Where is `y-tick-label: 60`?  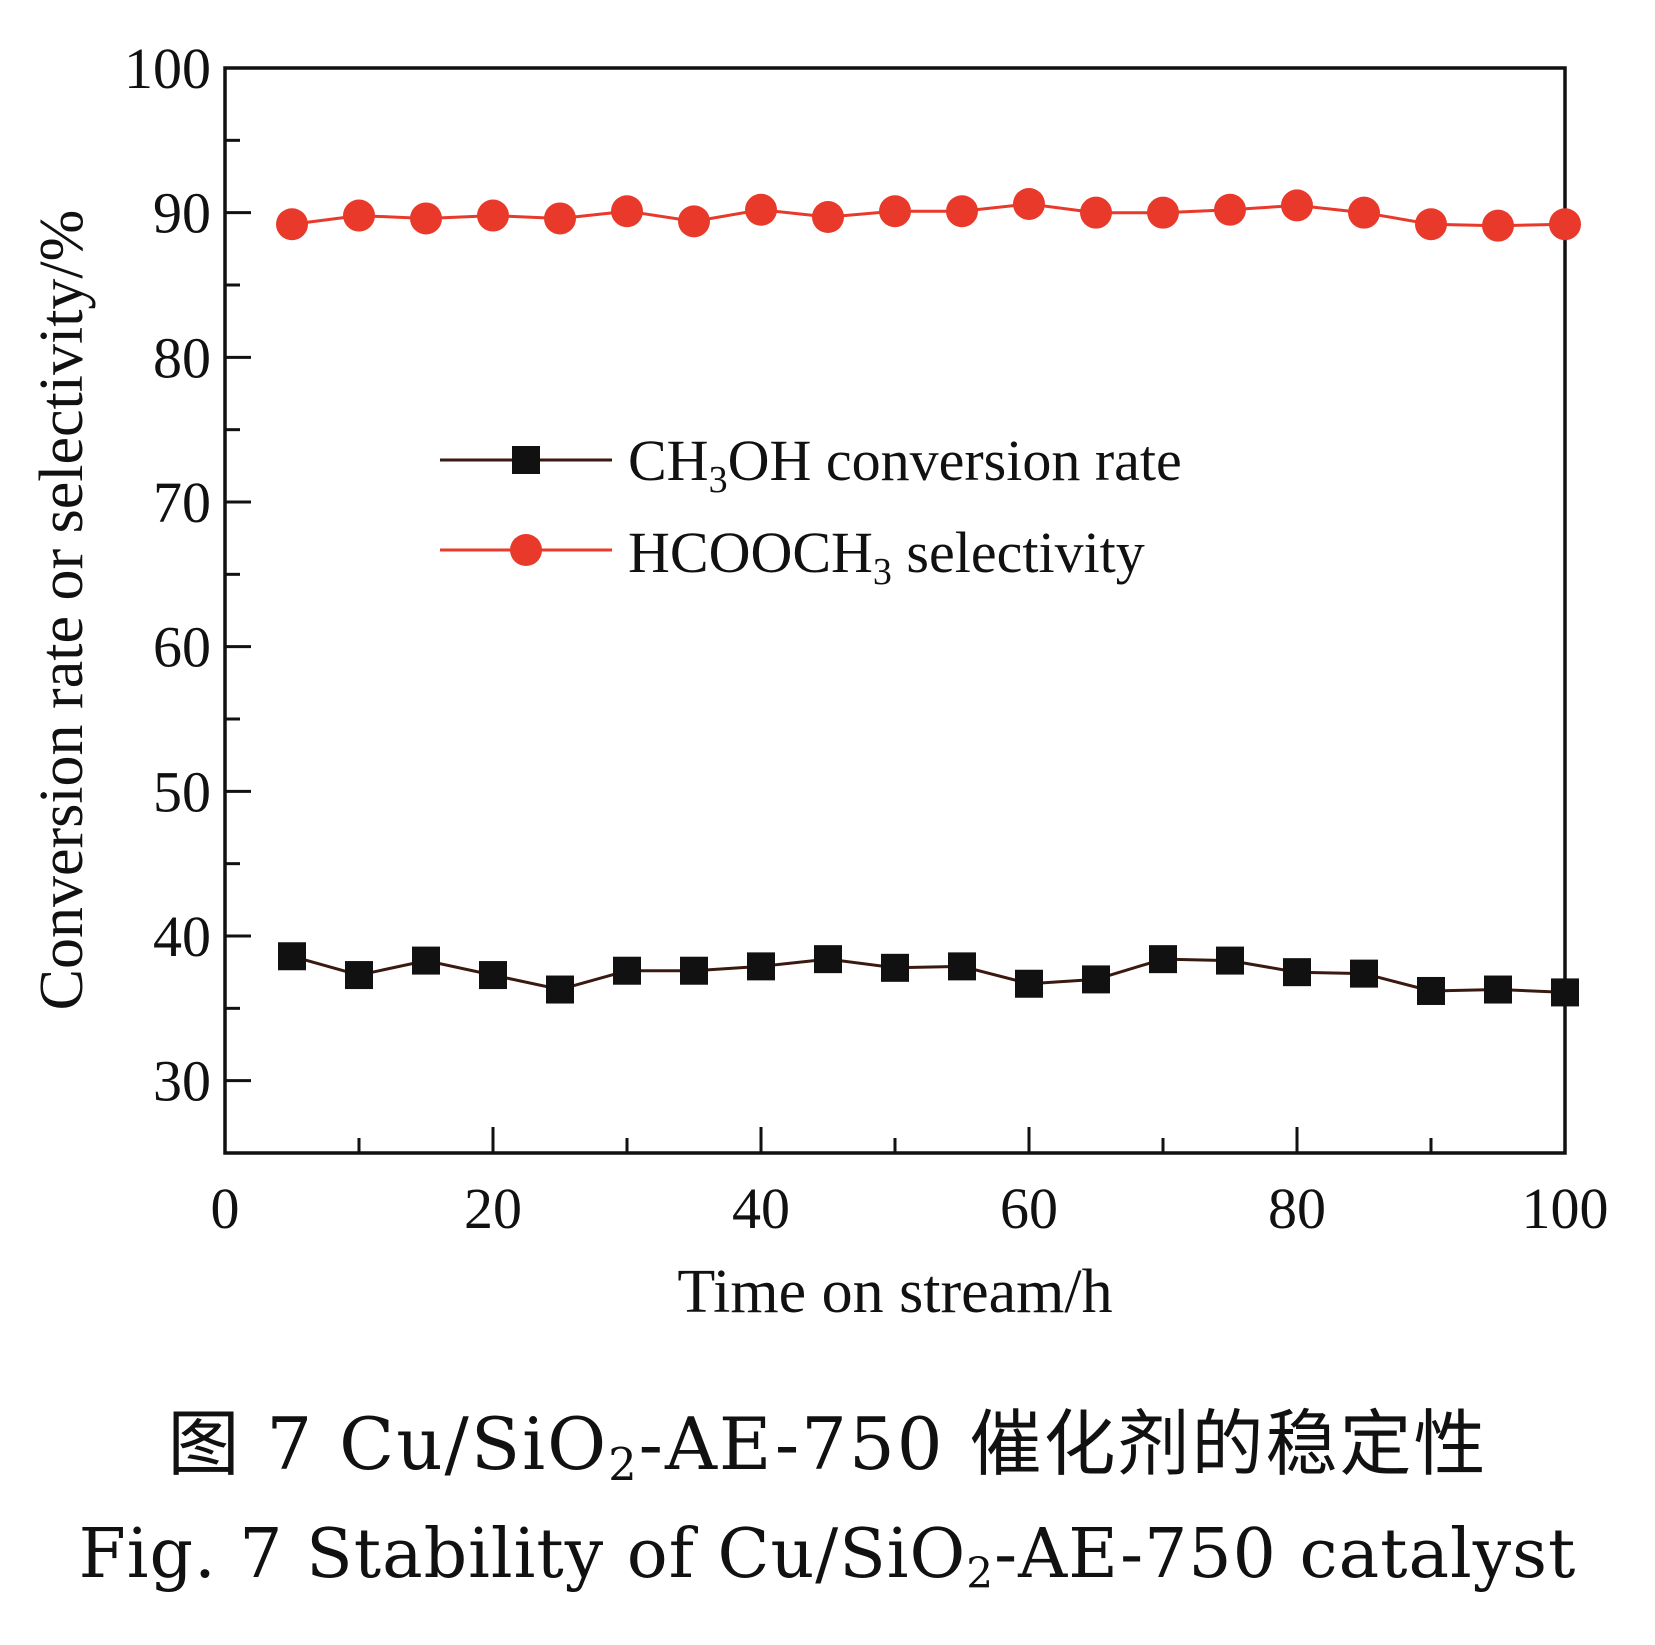
y-tick-label: 60 is located at coordinates (182, 647).